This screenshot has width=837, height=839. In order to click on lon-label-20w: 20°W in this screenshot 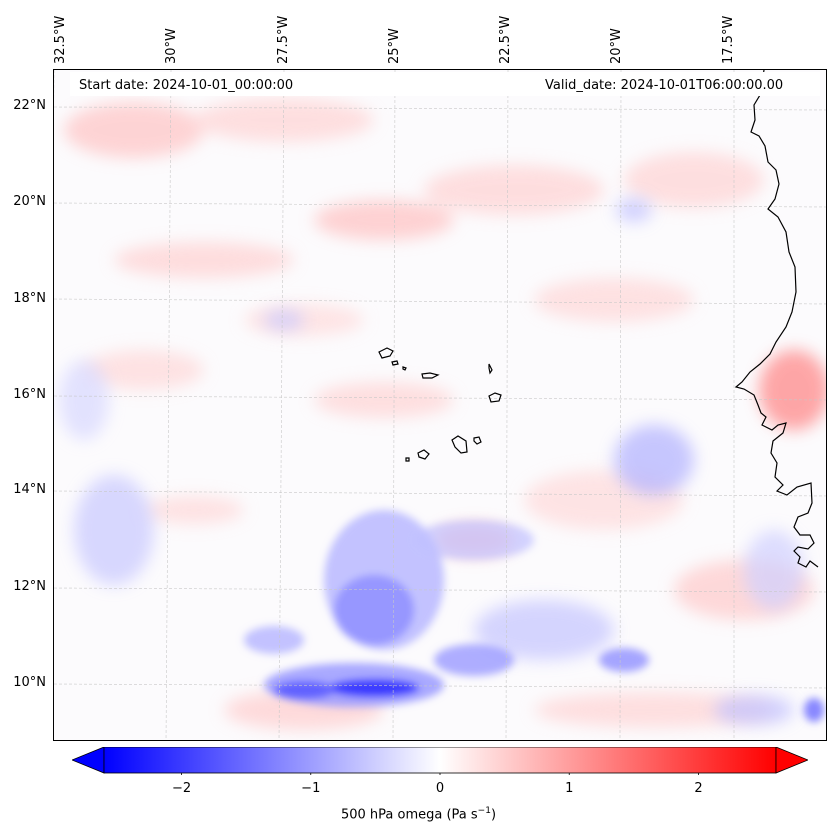, I will do `click(616, 46)`.